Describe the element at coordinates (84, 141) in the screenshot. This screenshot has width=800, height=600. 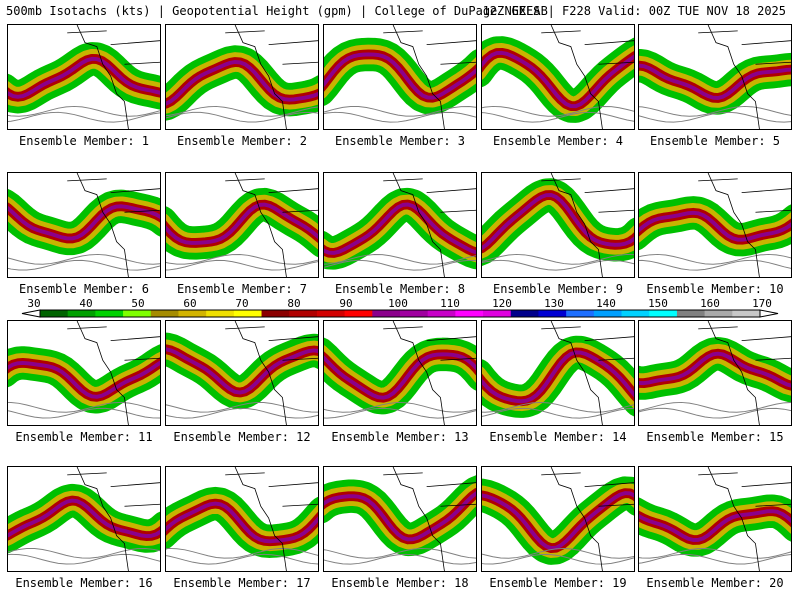
I see `ensemble-member-label: Ensemble Member: 1` at that location.